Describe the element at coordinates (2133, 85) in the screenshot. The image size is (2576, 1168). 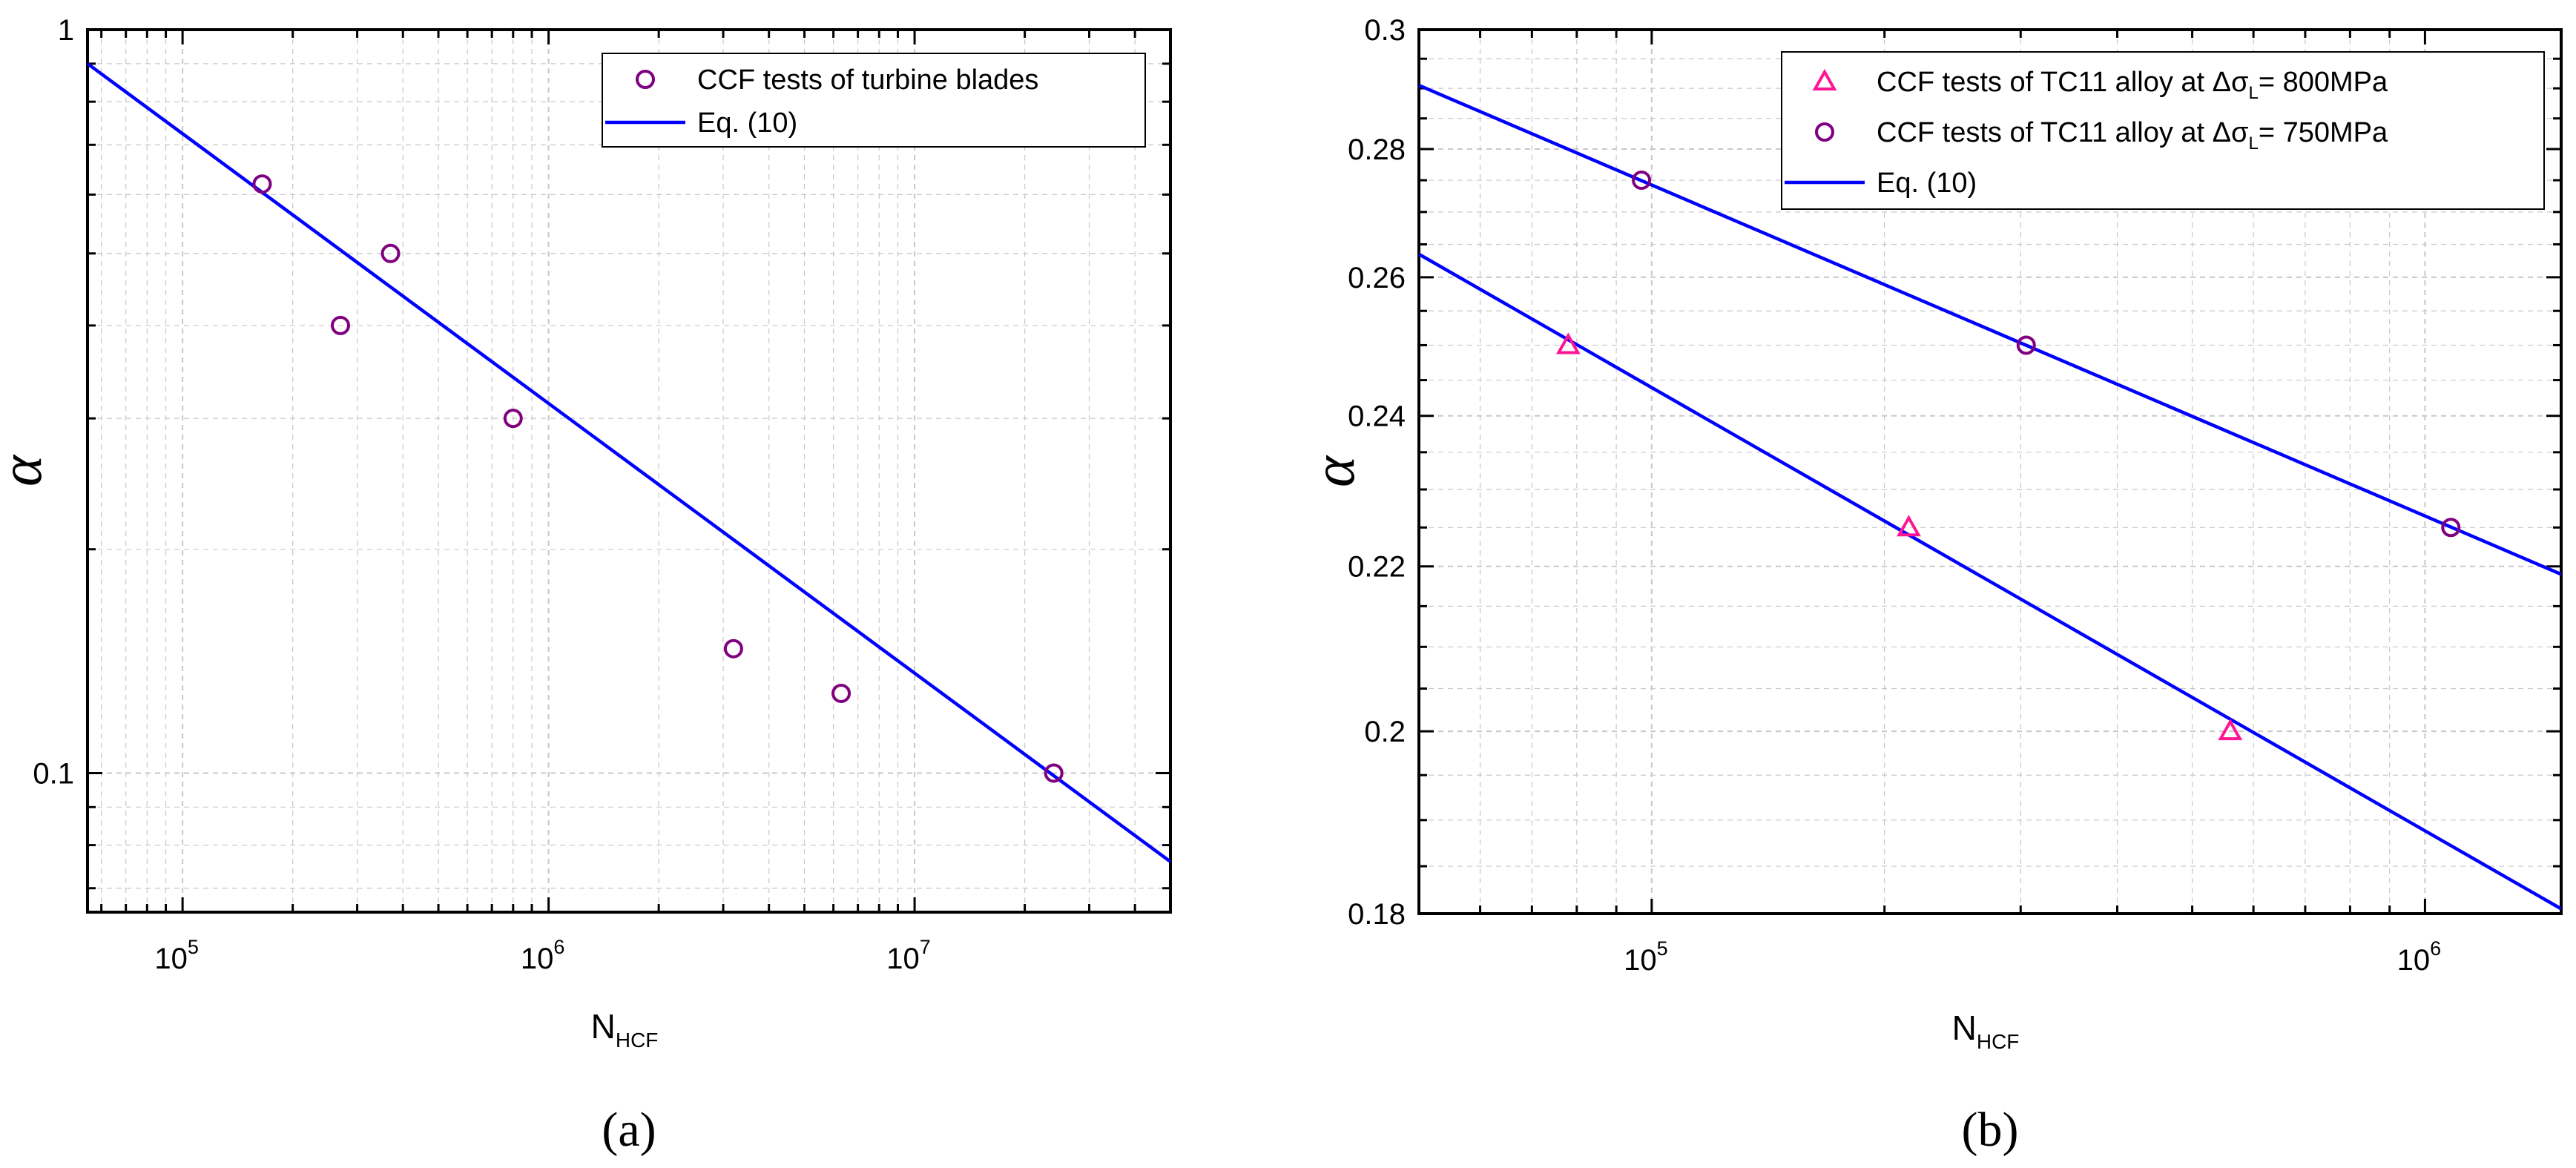
I see `legend-label: CCF tests of TC11 alloy at ΔσL= 800MPa` at that location.